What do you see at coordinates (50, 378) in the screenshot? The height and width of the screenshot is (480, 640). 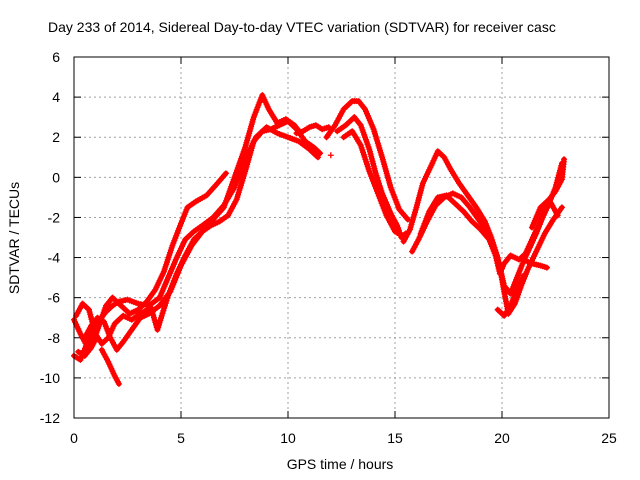 I see `y-tick-label: -10` at bounding box center [50, 378].